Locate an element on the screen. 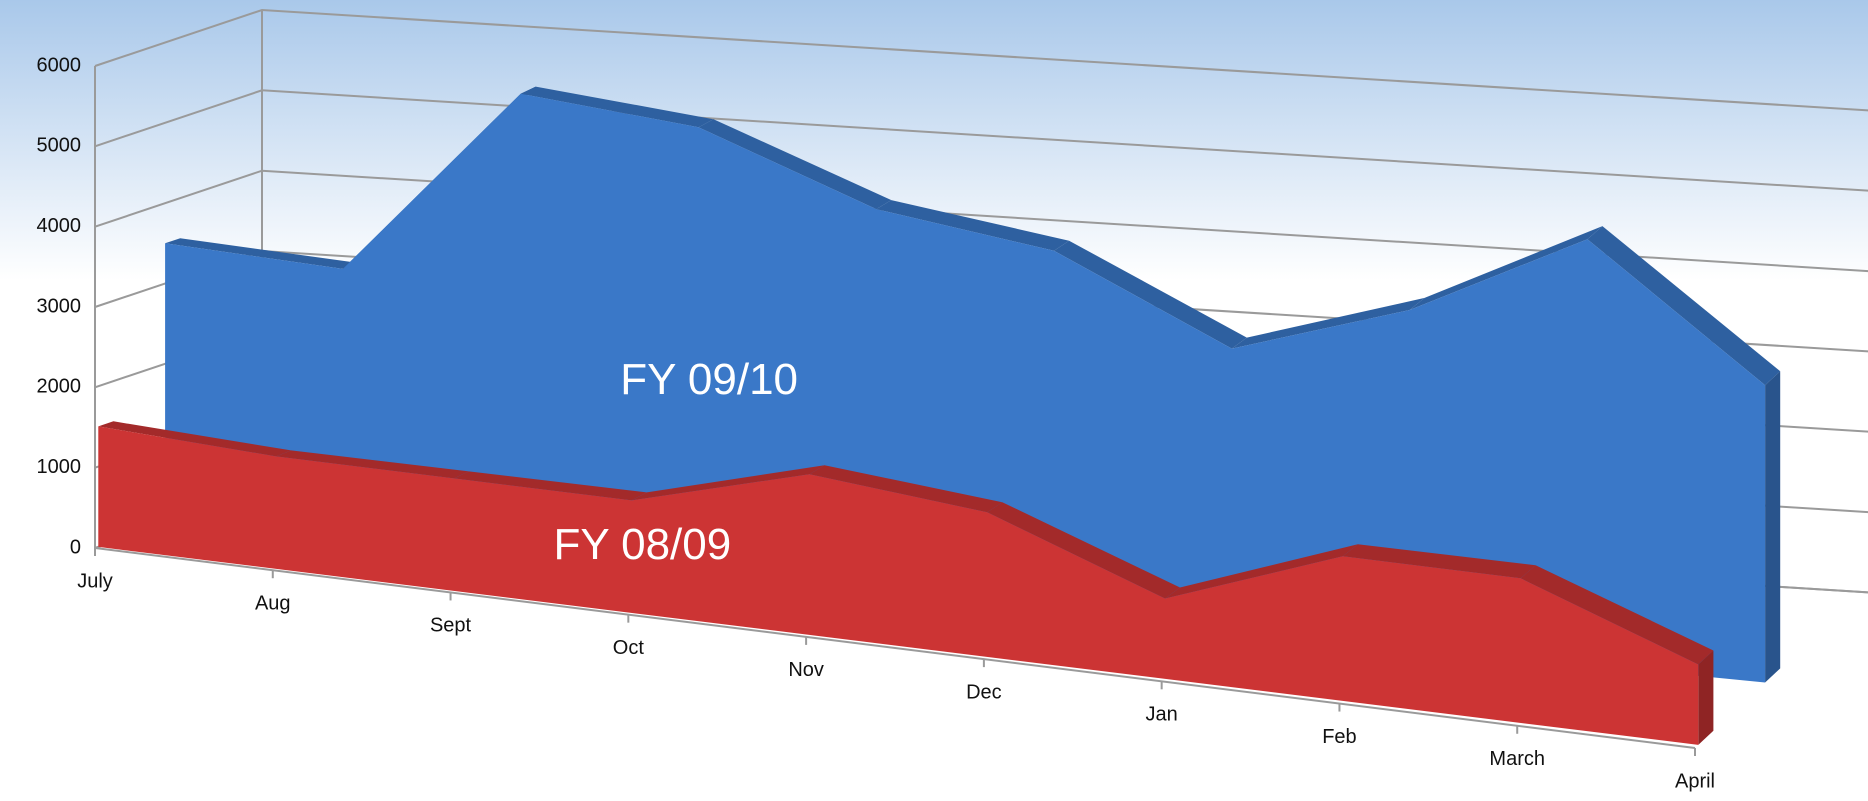 Image resolution: width=1868 pixels, height=801 pixels. series-label: FY 09/10 is located at coordinates (709, 379).